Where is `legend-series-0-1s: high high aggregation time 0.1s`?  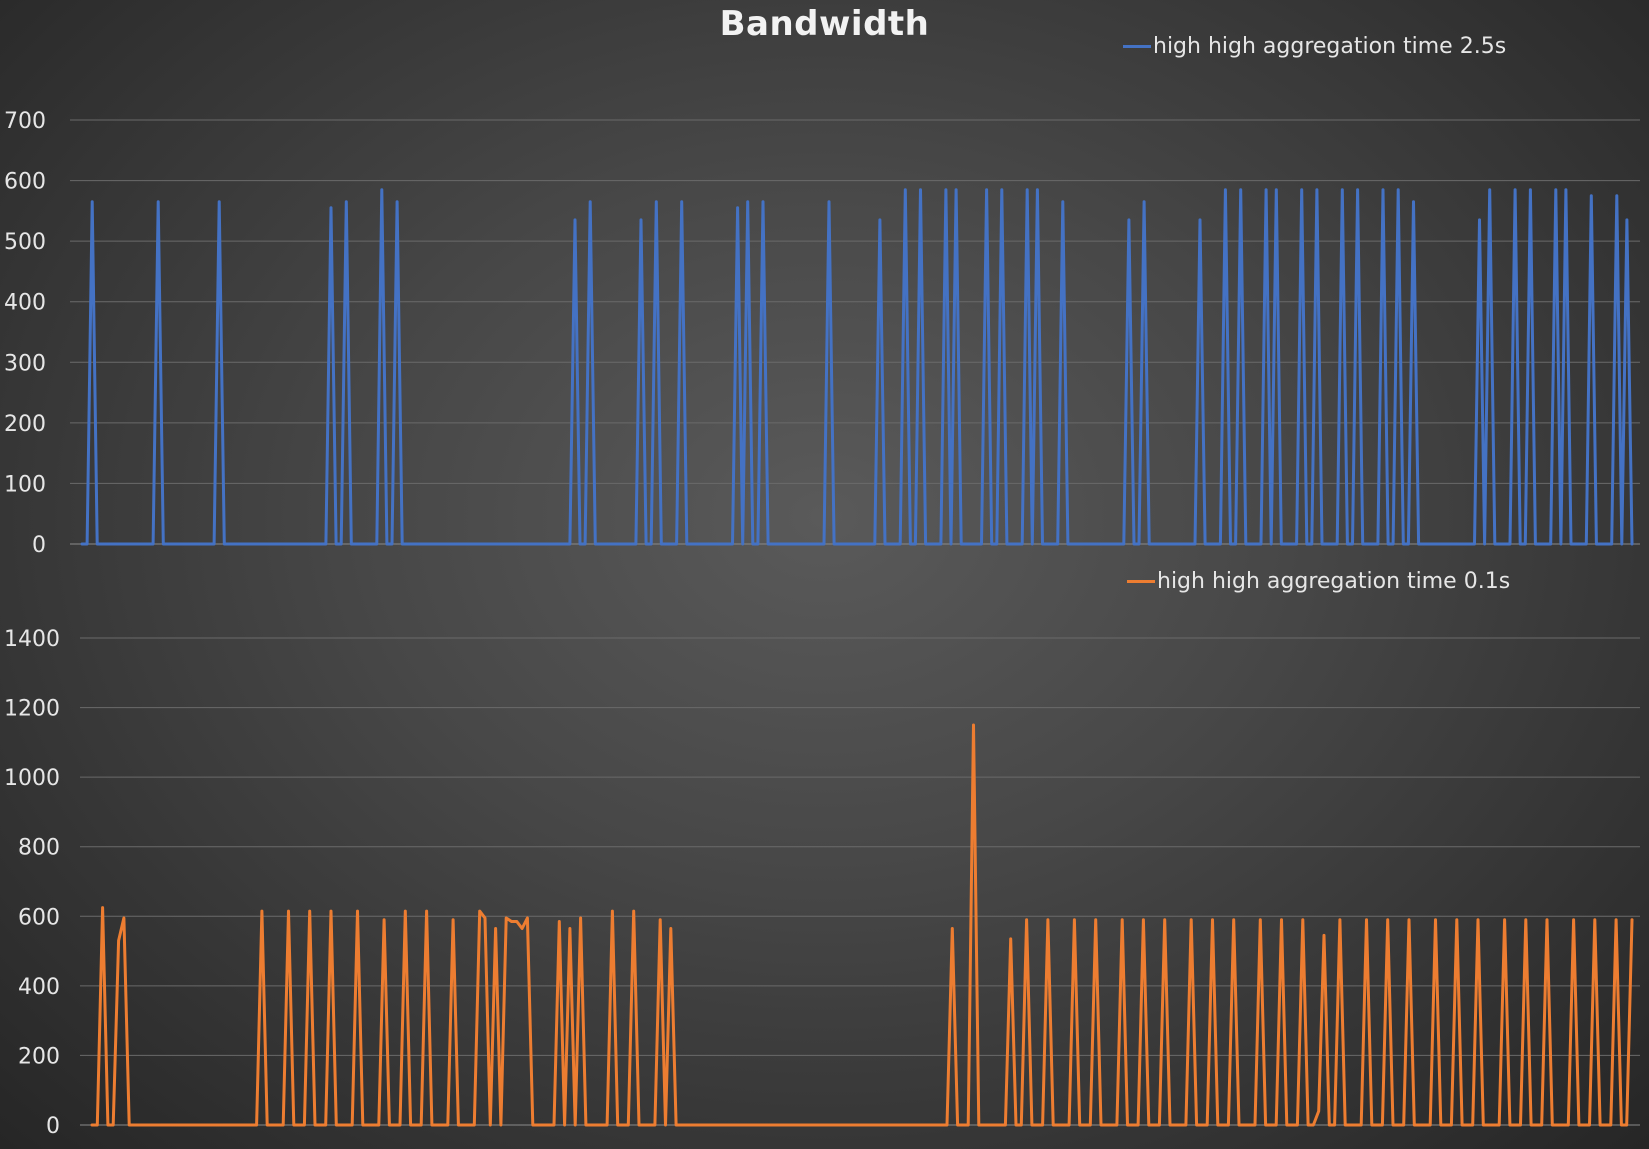
legend-series-0-1s: high high aggregation time 0.1s is located at coordinates (1318, 581).